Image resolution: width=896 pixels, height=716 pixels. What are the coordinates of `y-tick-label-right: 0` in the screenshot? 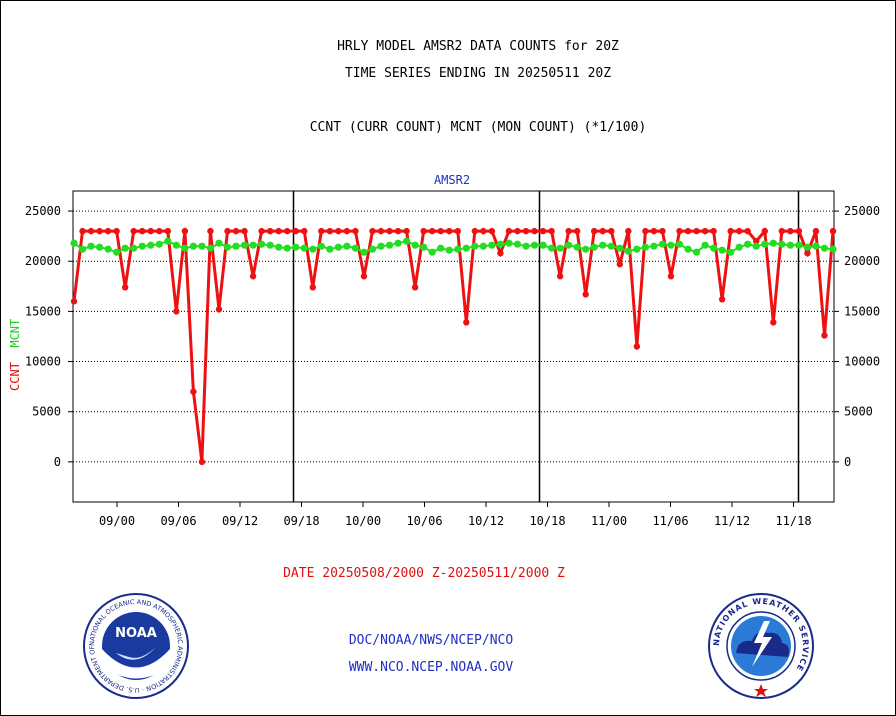 It's located at (847, 462).